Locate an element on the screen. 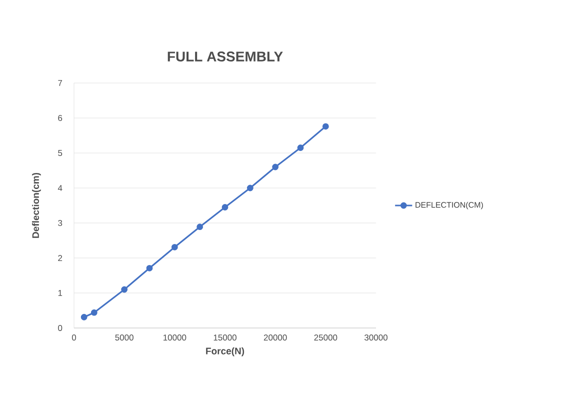 Image resolution: width=563 pixels, height=409 pixels. y-tick-label: 0 is located at coordinates (60, 327).